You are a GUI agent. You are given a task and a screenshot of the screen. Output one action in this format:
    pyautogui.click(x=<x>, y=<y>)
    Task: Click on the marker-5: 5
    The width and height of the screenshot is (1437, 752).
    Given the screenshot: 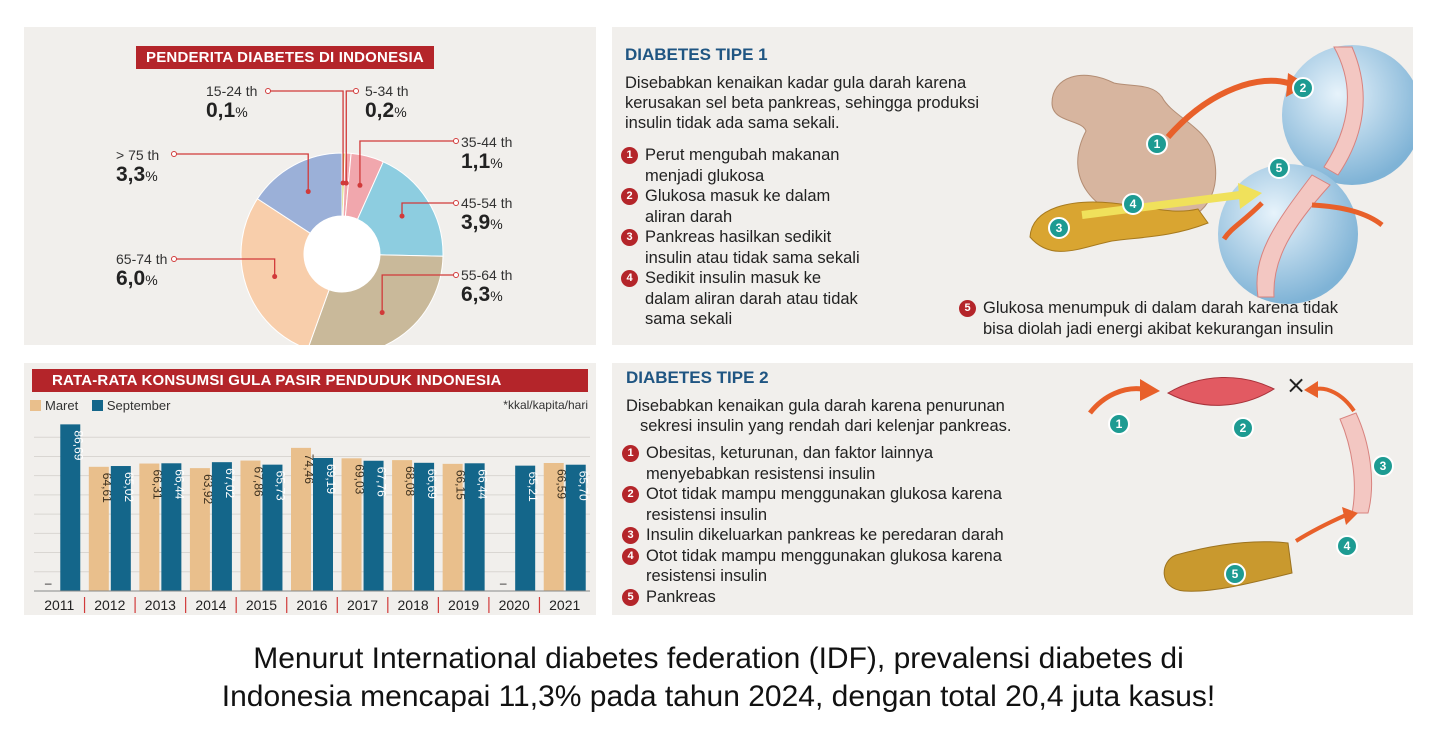 What is the action you would take?
    pyautogui.click(x=1279, y=168)
    